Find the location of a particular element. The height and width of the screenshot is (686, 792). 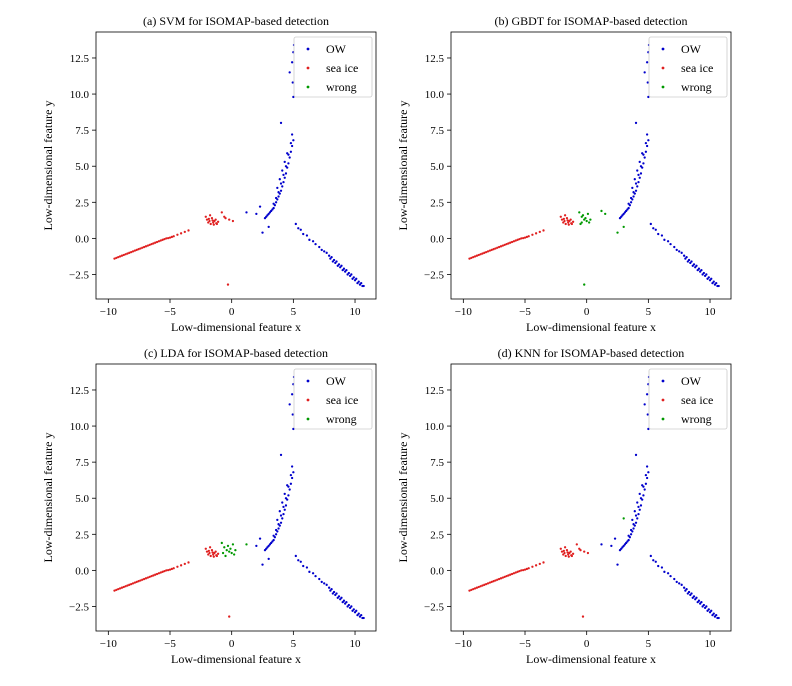

x-tick-label: 10 is located at coordinates (711, 644).